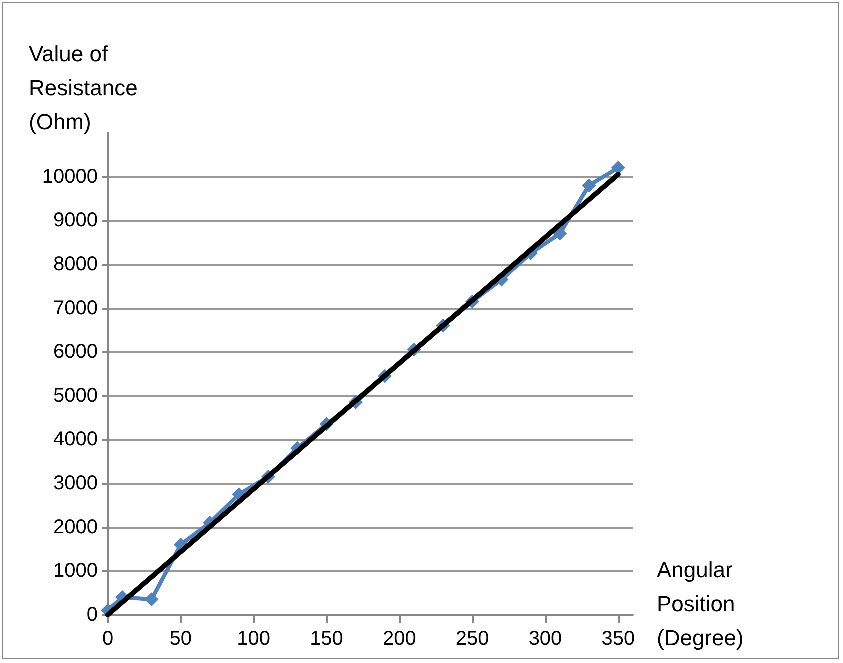  Describe the element at coordinates (700, 604) in the screenshot. I see `x-axis-title: Angular Position (Degree)` at that location.